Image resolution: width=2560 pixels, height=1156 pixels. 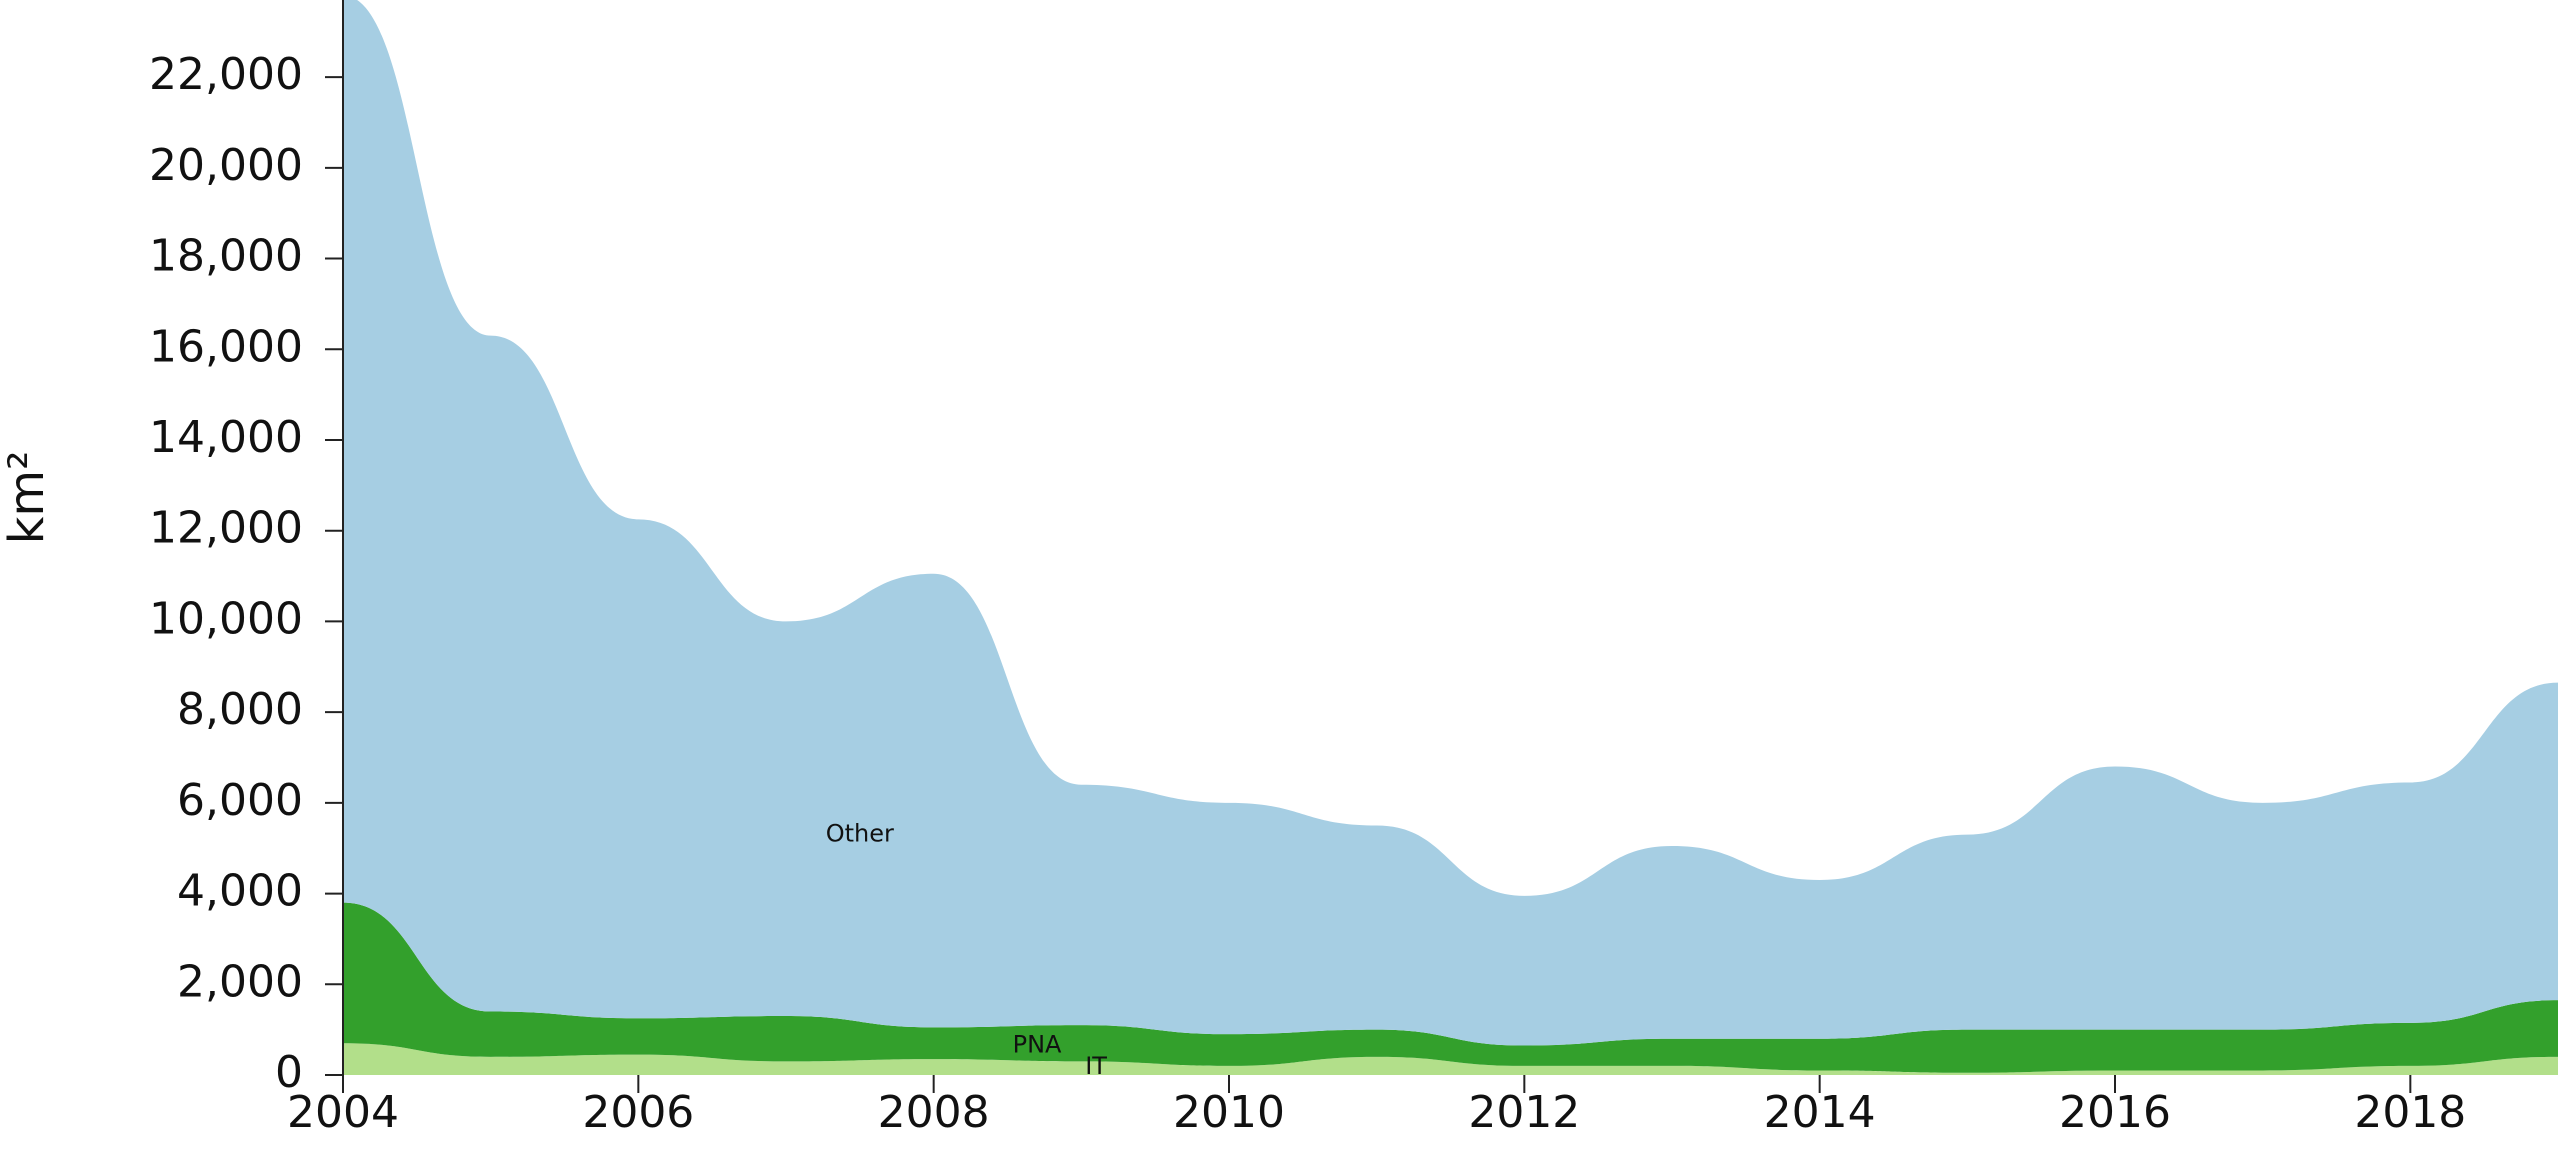 I want to click on y-tick-label: 6,000, so click(x=240, y=800).